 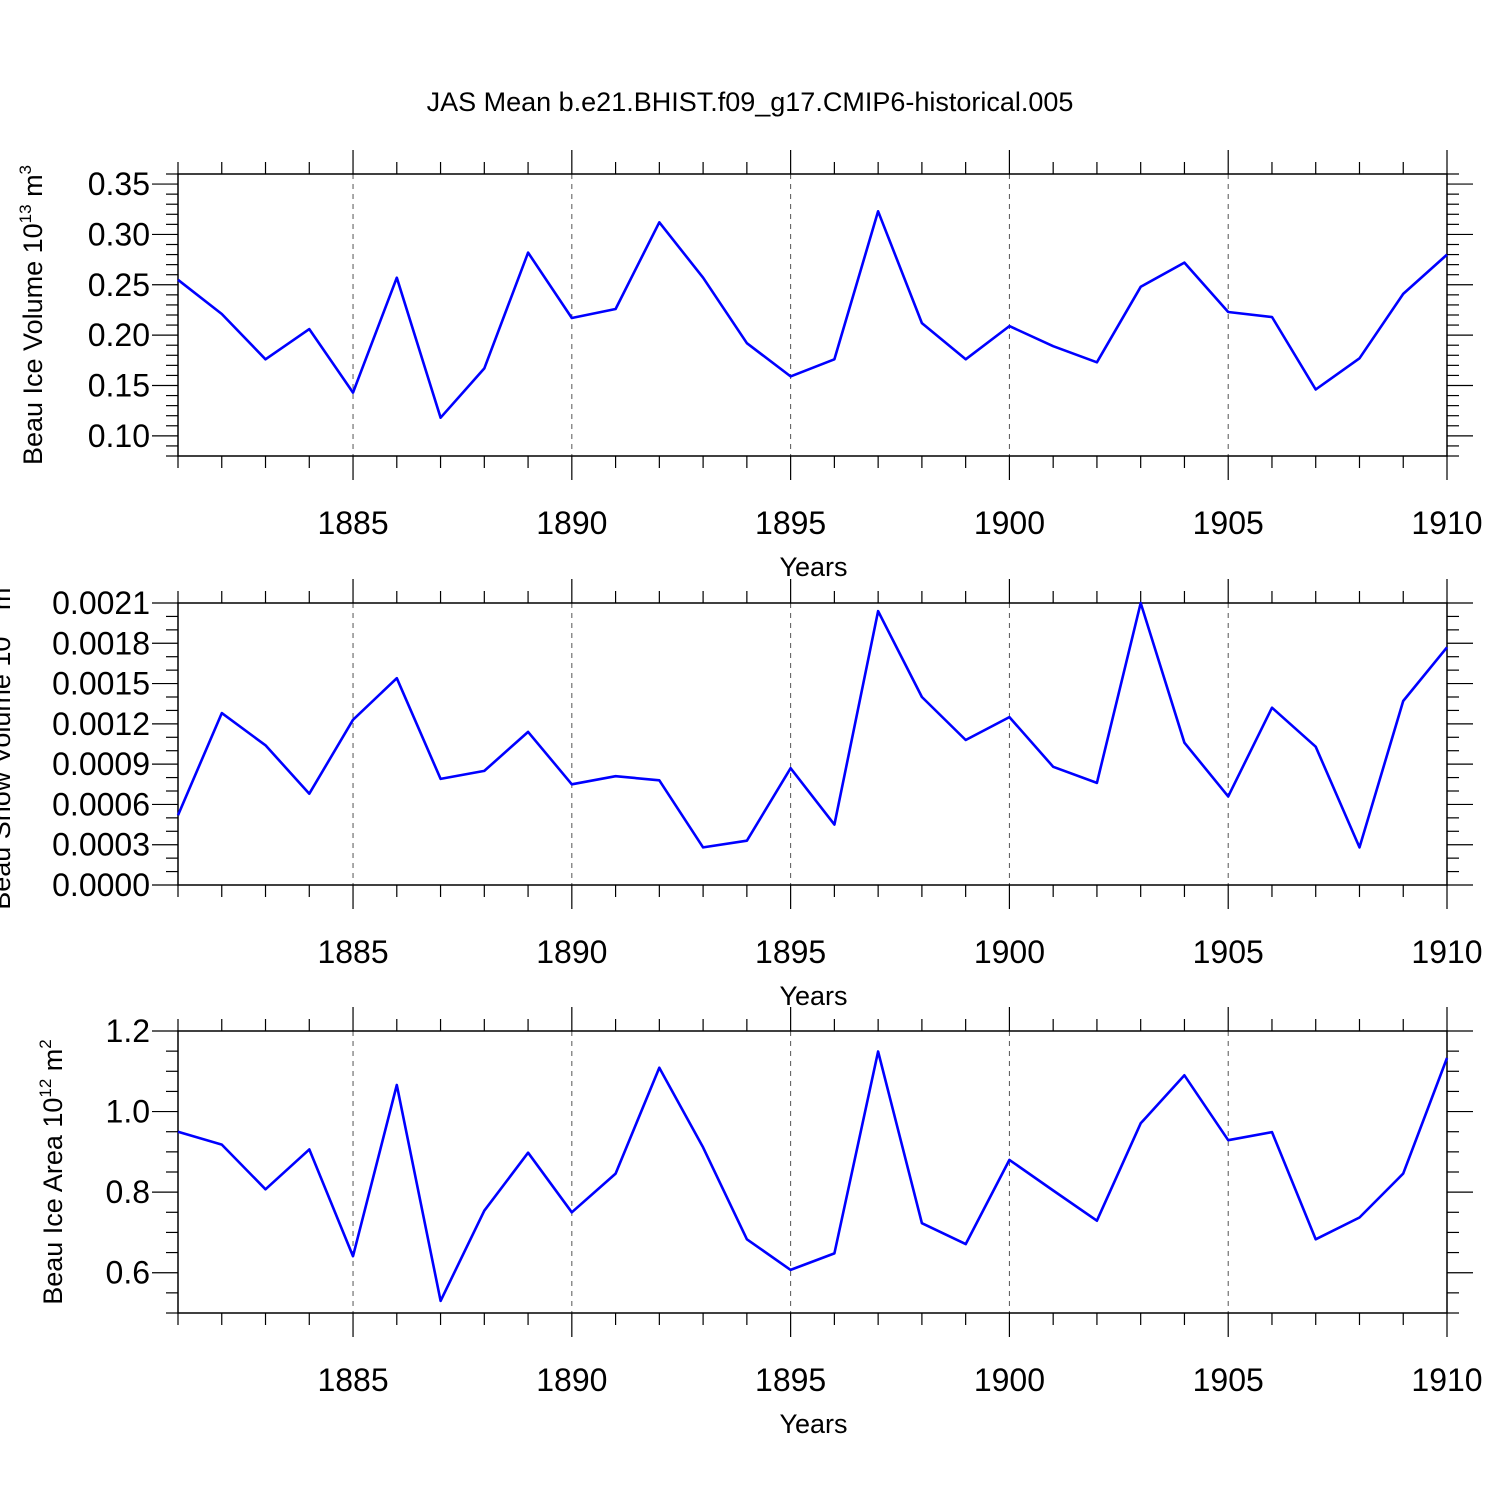 What do you see at coordinates (119, 234) in the screenshot?
I see `y-tick-label: 0.30` at bounding box center [119, 234].